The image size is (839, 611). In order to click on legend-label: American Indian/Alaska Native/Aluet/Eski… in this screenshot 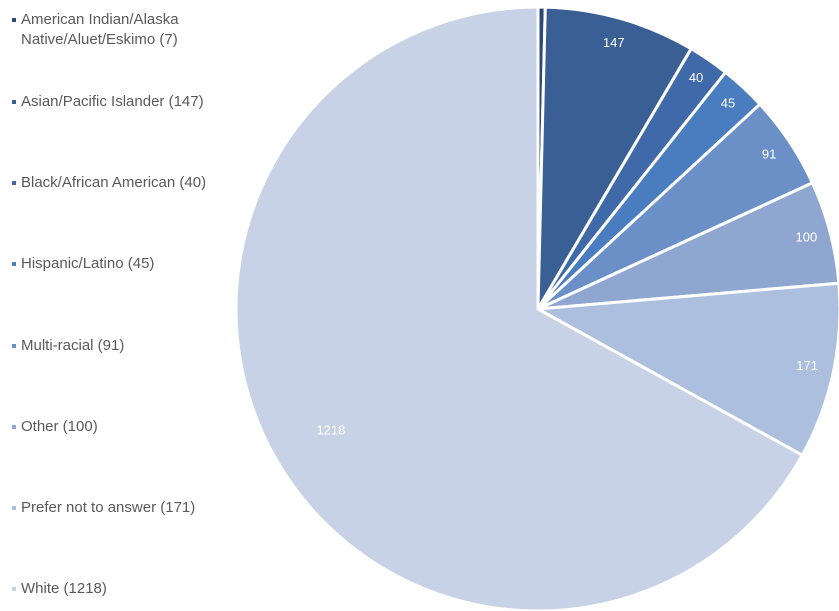, I will do `click(100, 29)`.